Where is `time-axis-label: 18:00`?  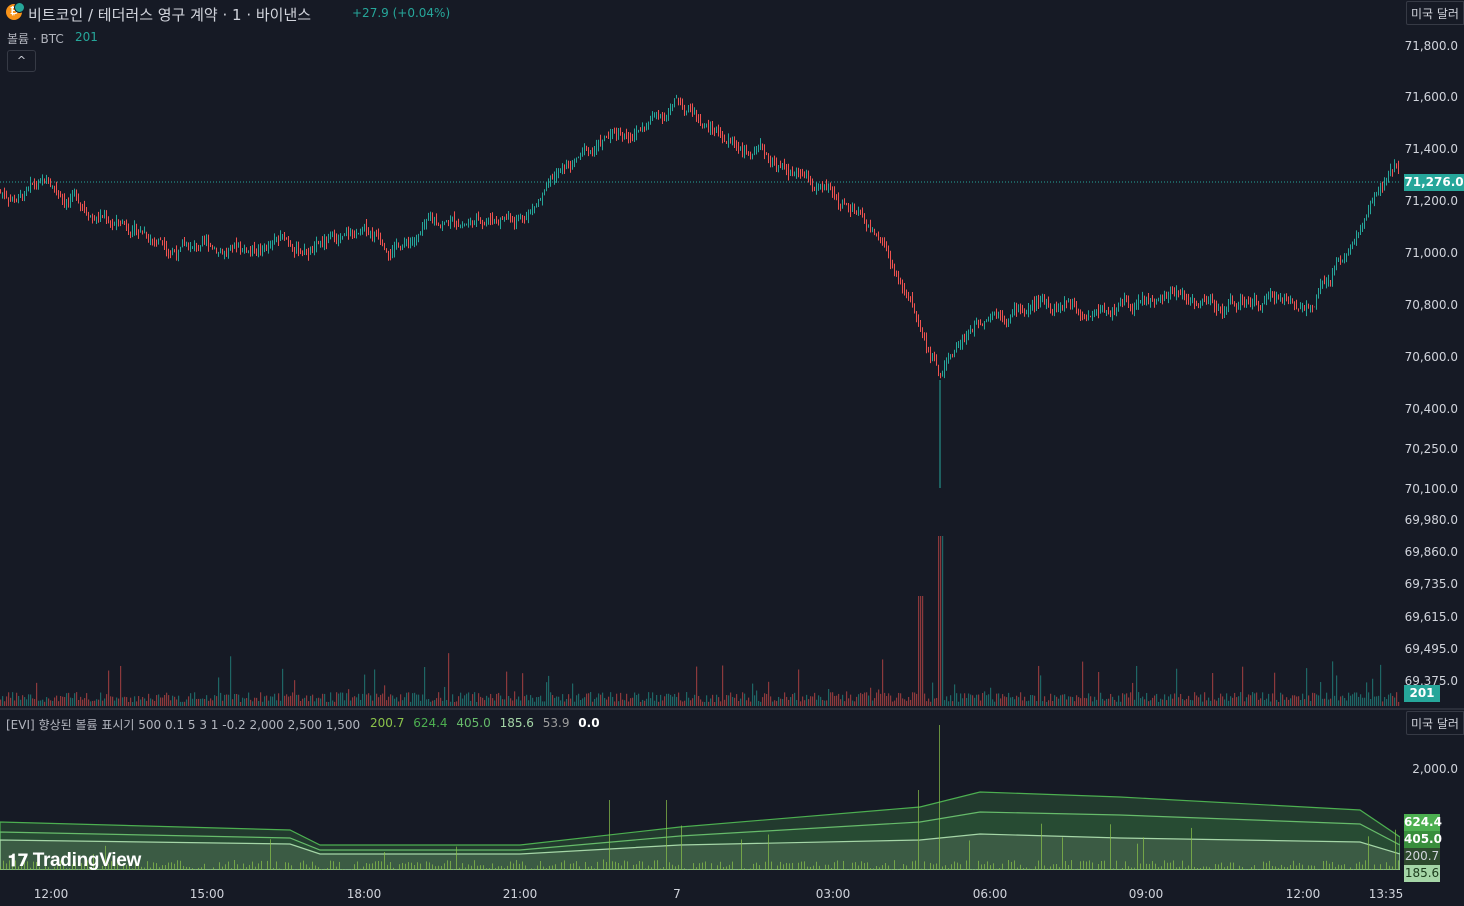
time-axis-label: 18:00 is located at coordinates (364, 894).